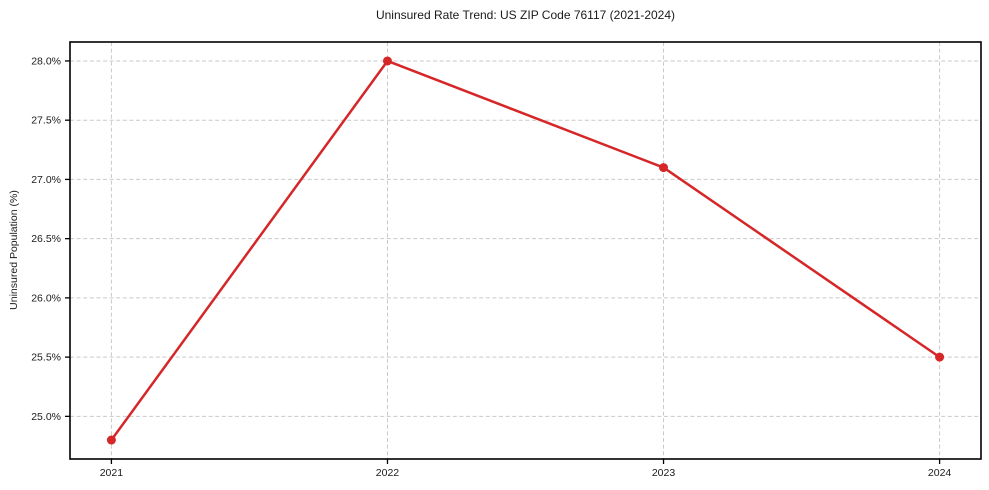  I want to click on x-tick-label: 2021, so click(112, 473).